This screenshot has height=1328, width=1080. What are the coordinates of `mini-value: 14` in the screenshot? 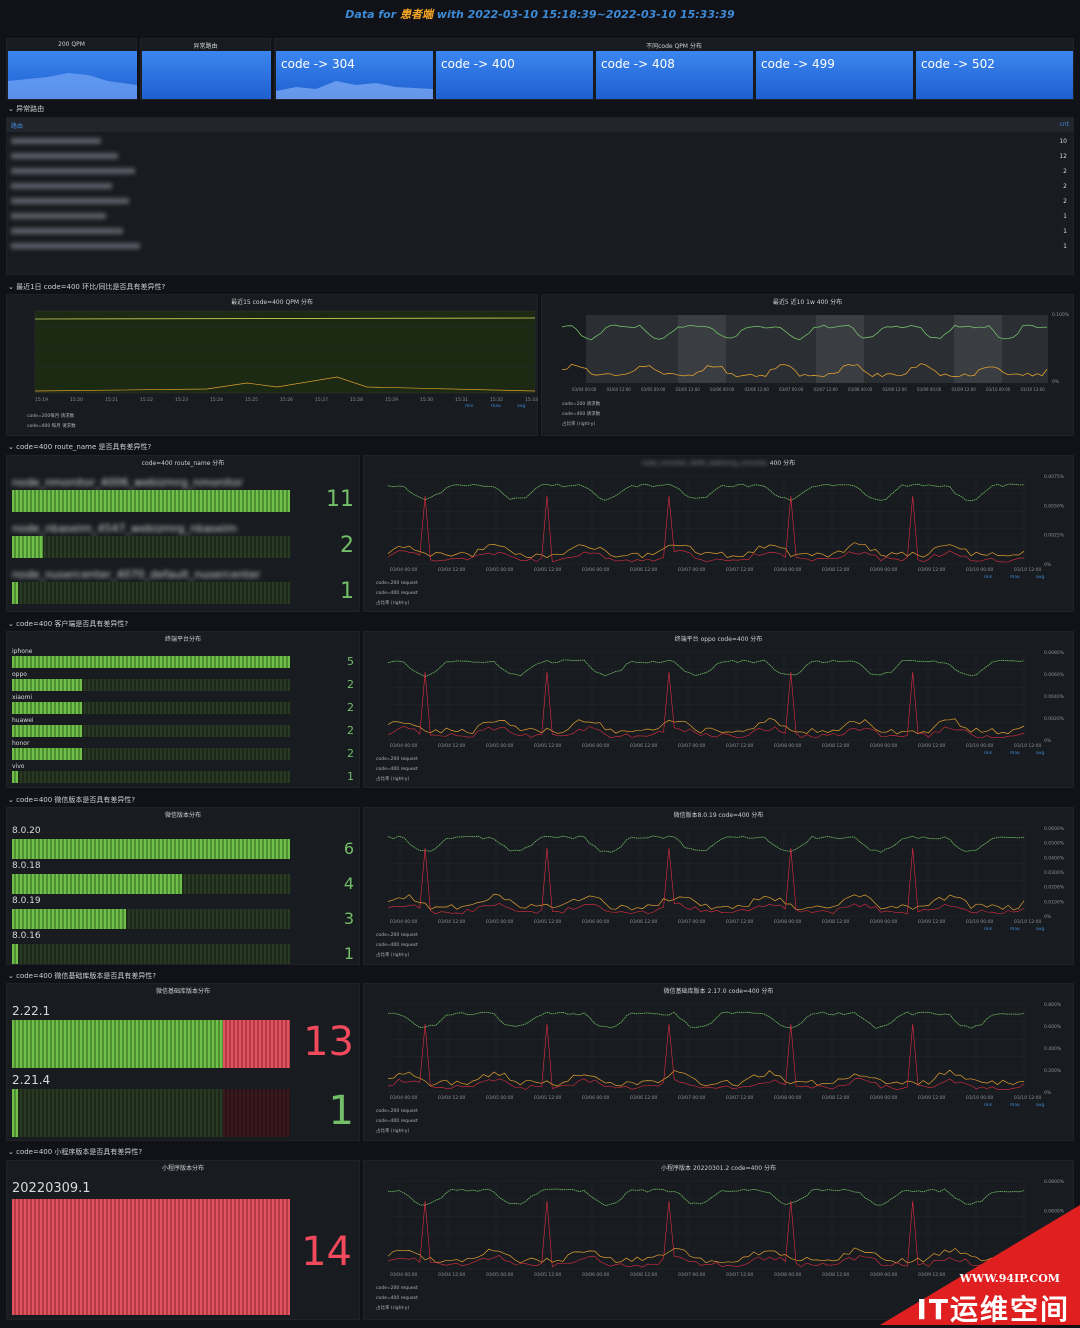 It's located at (326, 1252).